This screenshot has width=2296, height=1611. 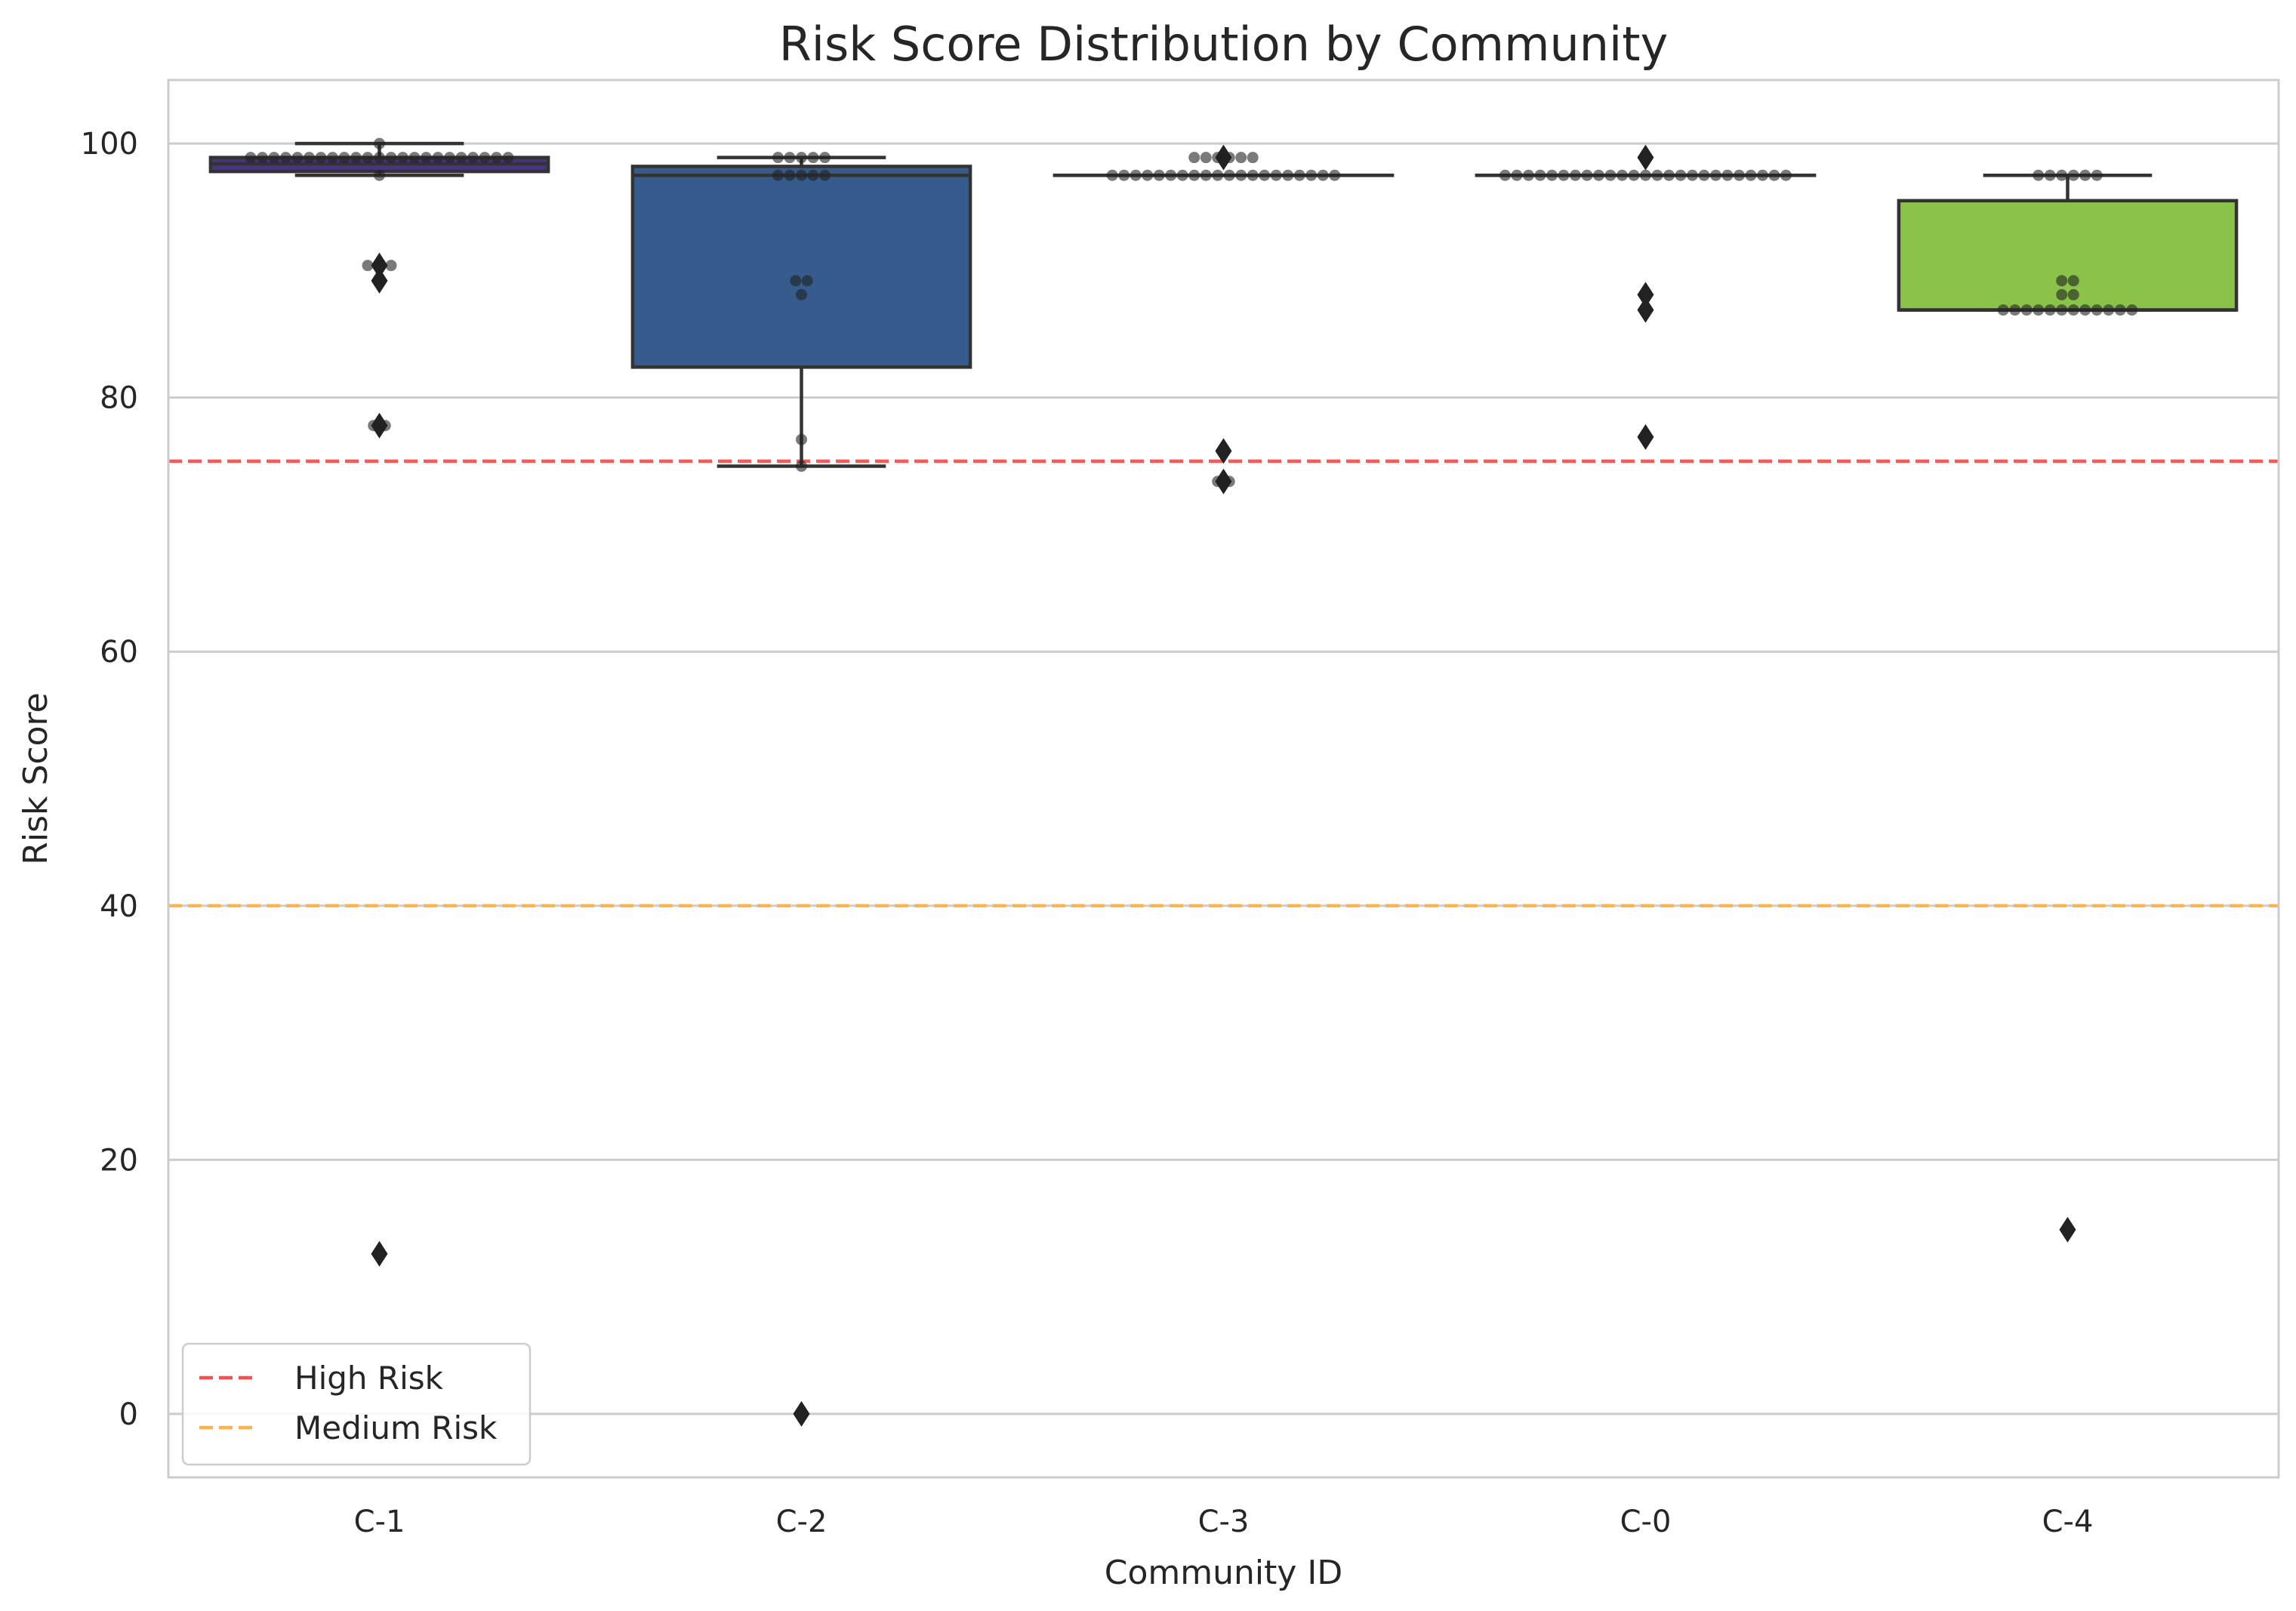 I want to click on y-tick-label: 0, so click(x=128, y=1415).